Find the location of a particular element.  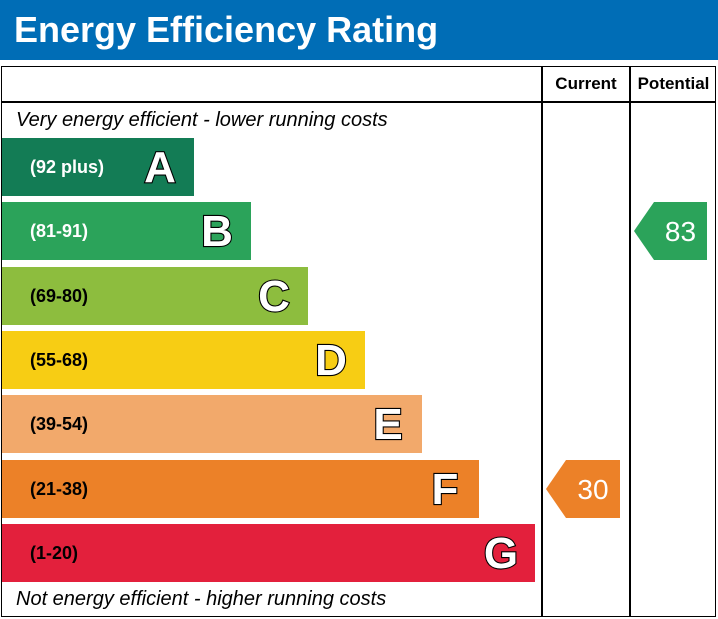

band-d: (55-68) D is located at coordinates (183, 360).